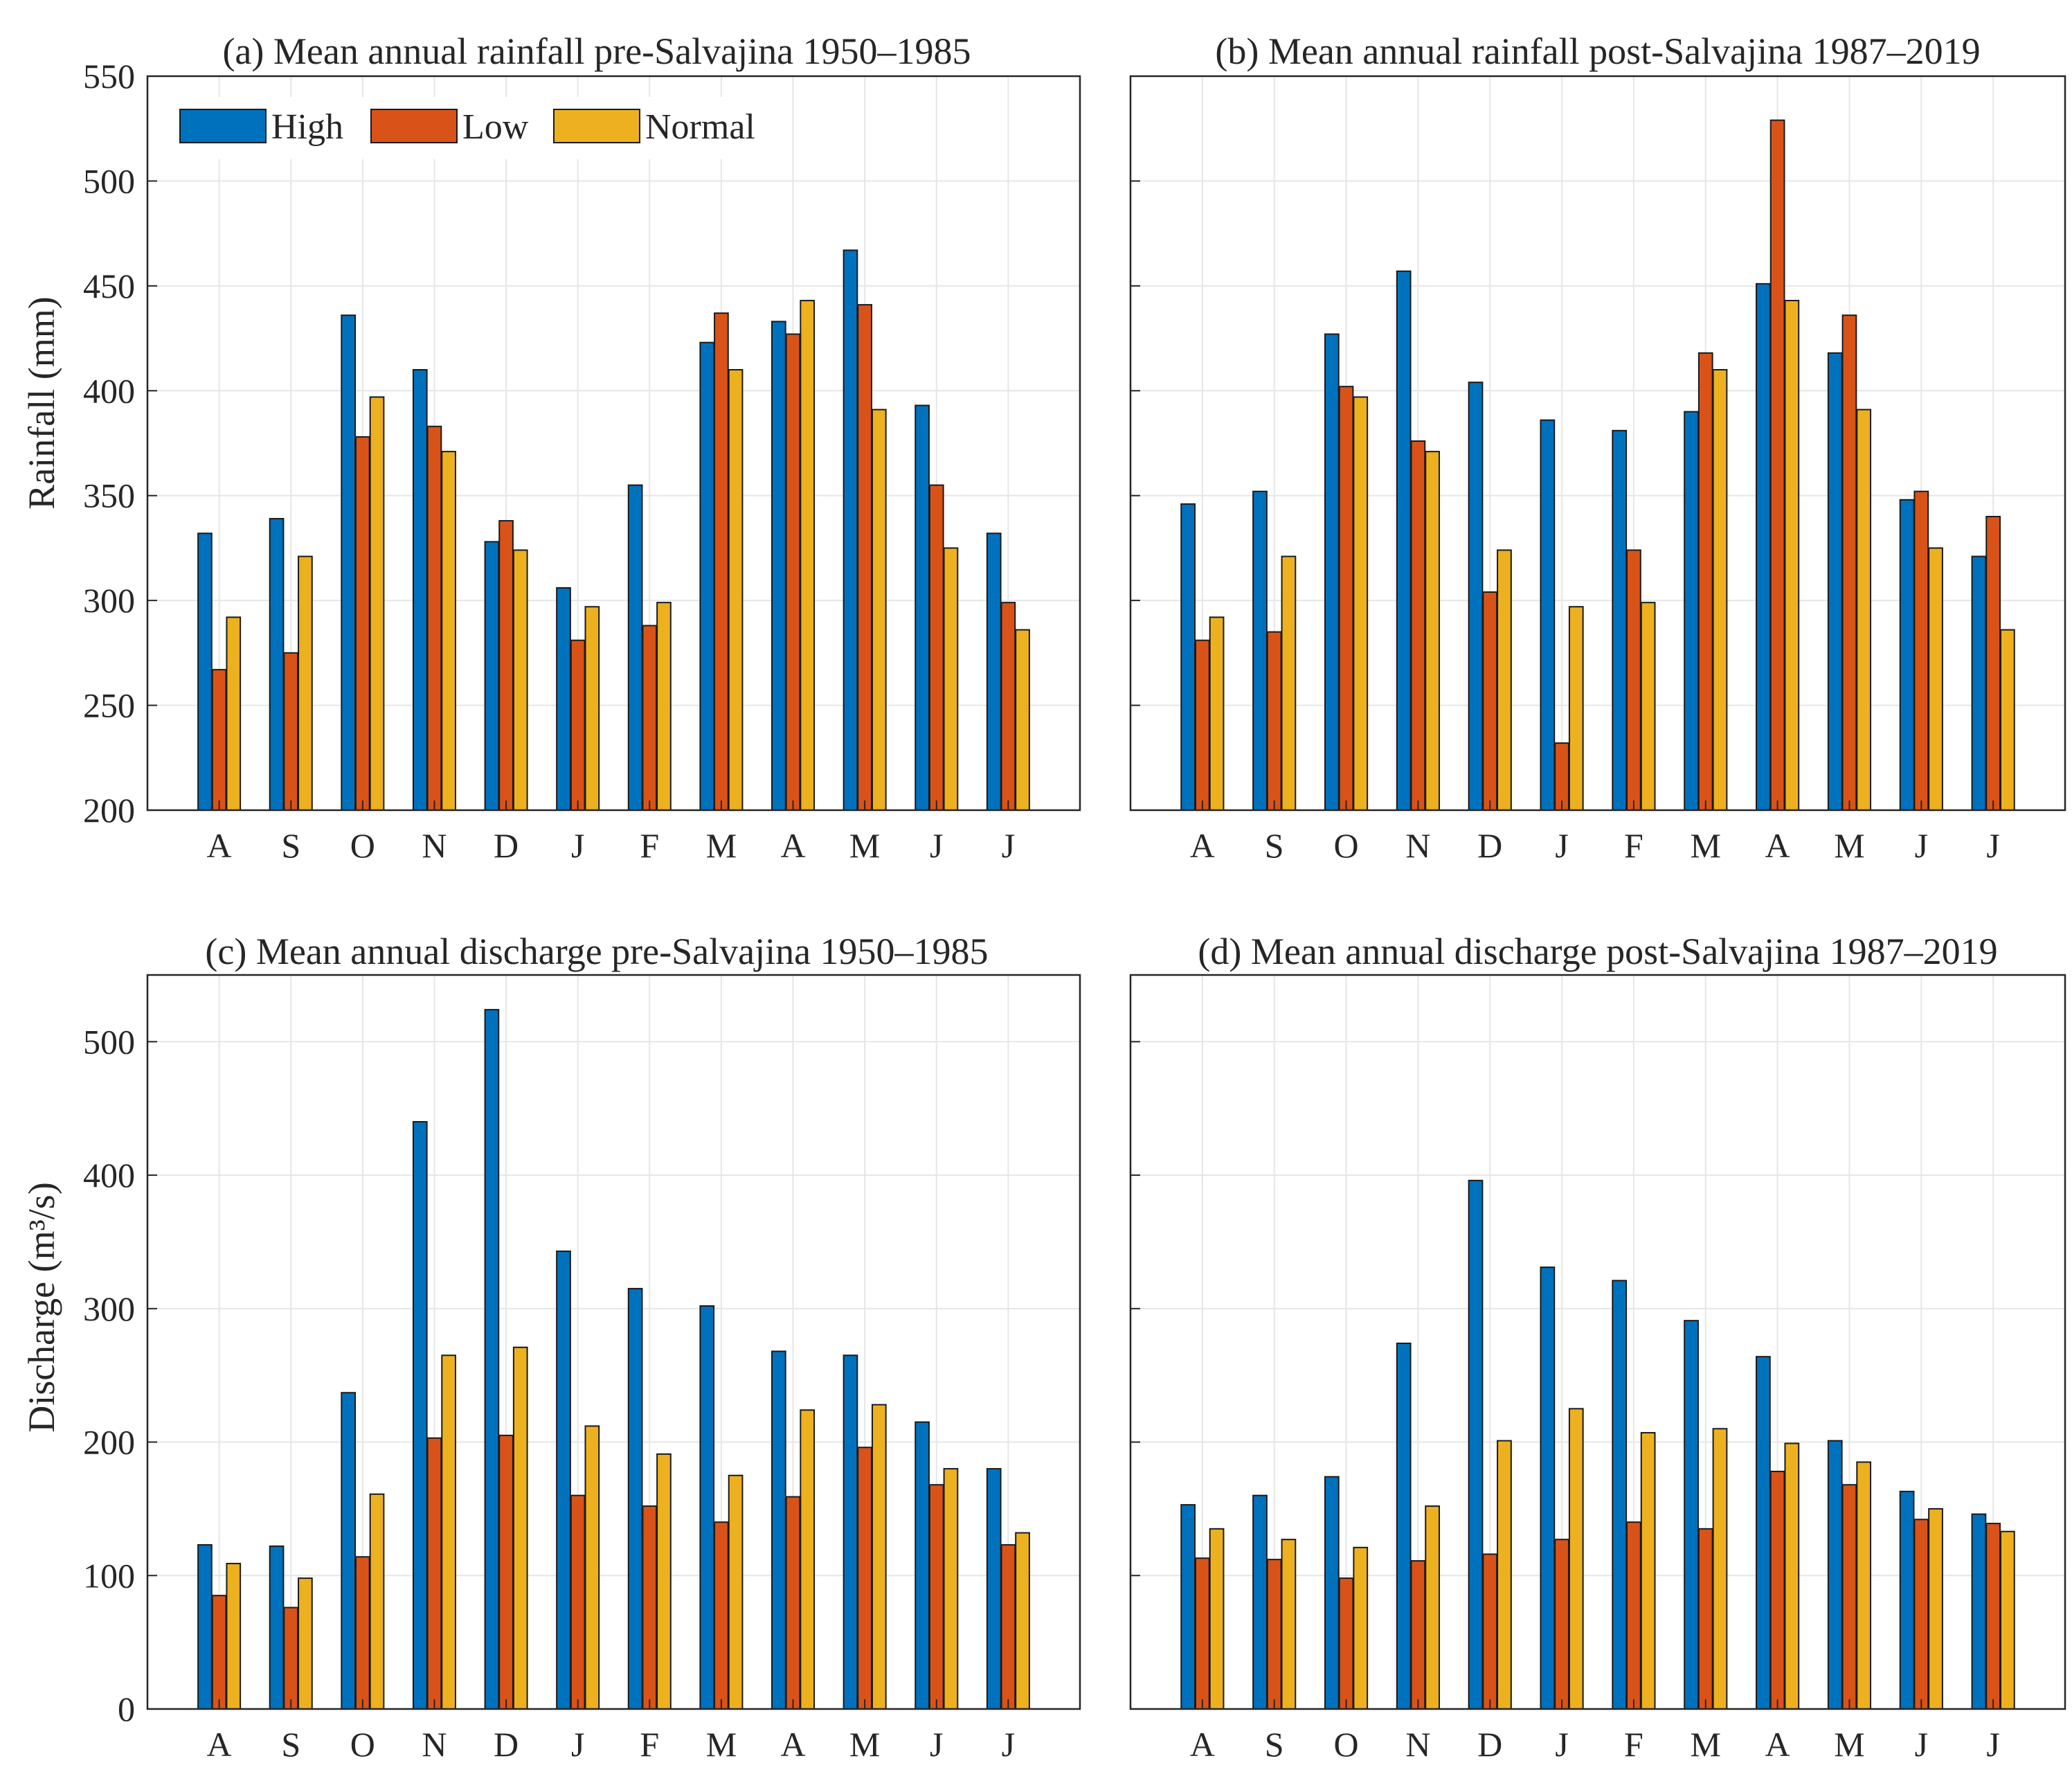 This screenshot has height=1781, width=2072. I want to click on y-tick-label: 450, so click(109, 286).